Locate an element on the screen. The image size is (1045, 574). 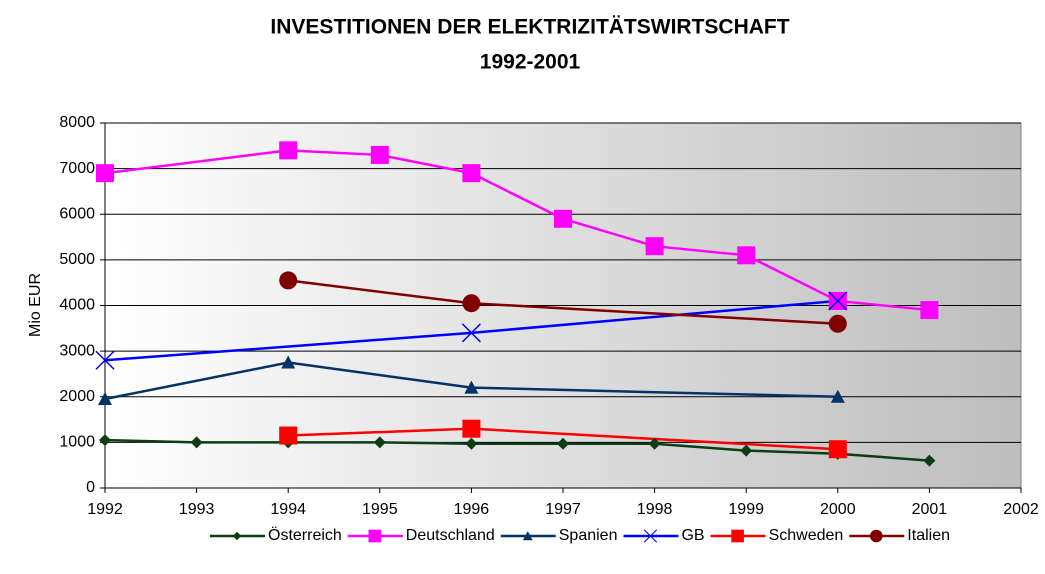
y-tick-label: 7000 is located at coordinates (77, 168).